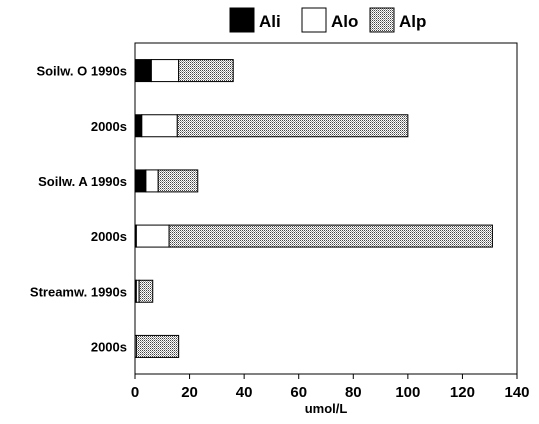  Describe the element at coordinates (314, 20) in the screenshot. I see `legend-swatch-alo` at that location.